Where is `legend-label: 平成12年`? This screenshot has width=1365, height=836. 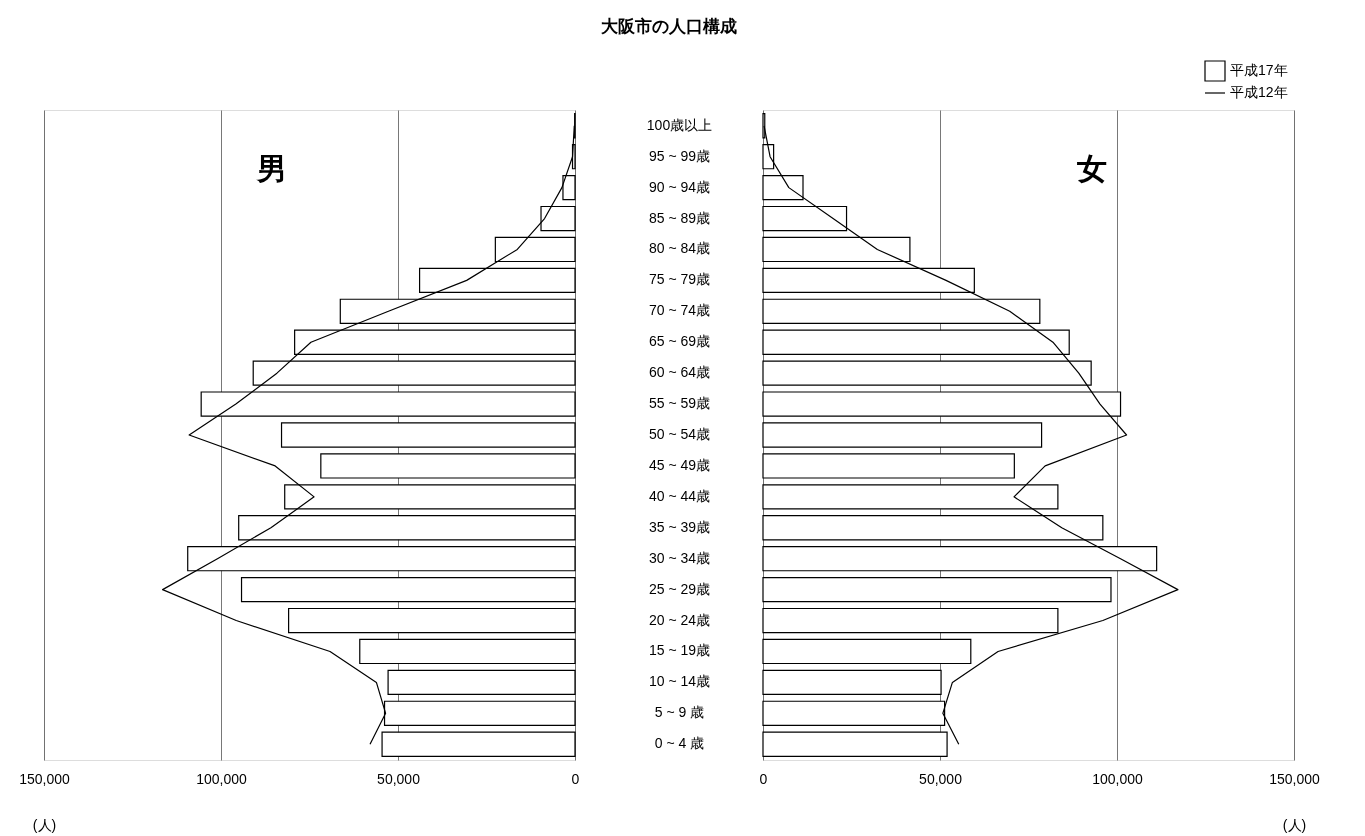
legend-label: 平成12年 is located at coordinates (1259, 92).